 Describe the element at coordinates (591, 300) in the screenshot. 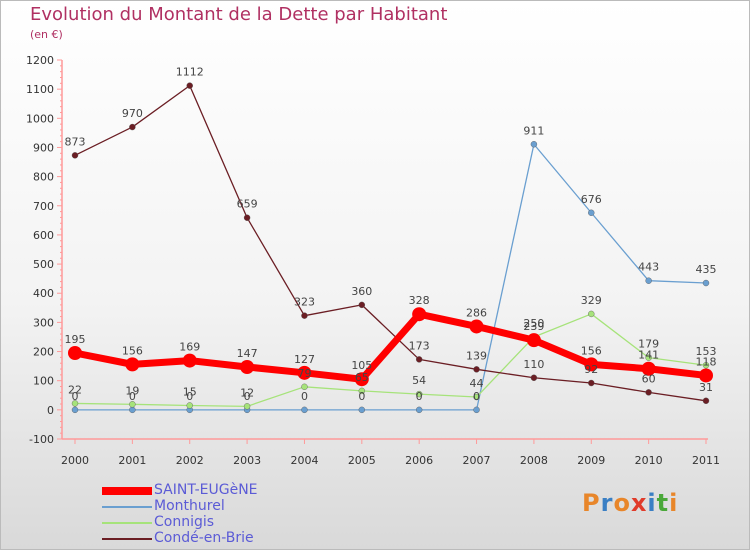

I see `data-label: 329` at that location.